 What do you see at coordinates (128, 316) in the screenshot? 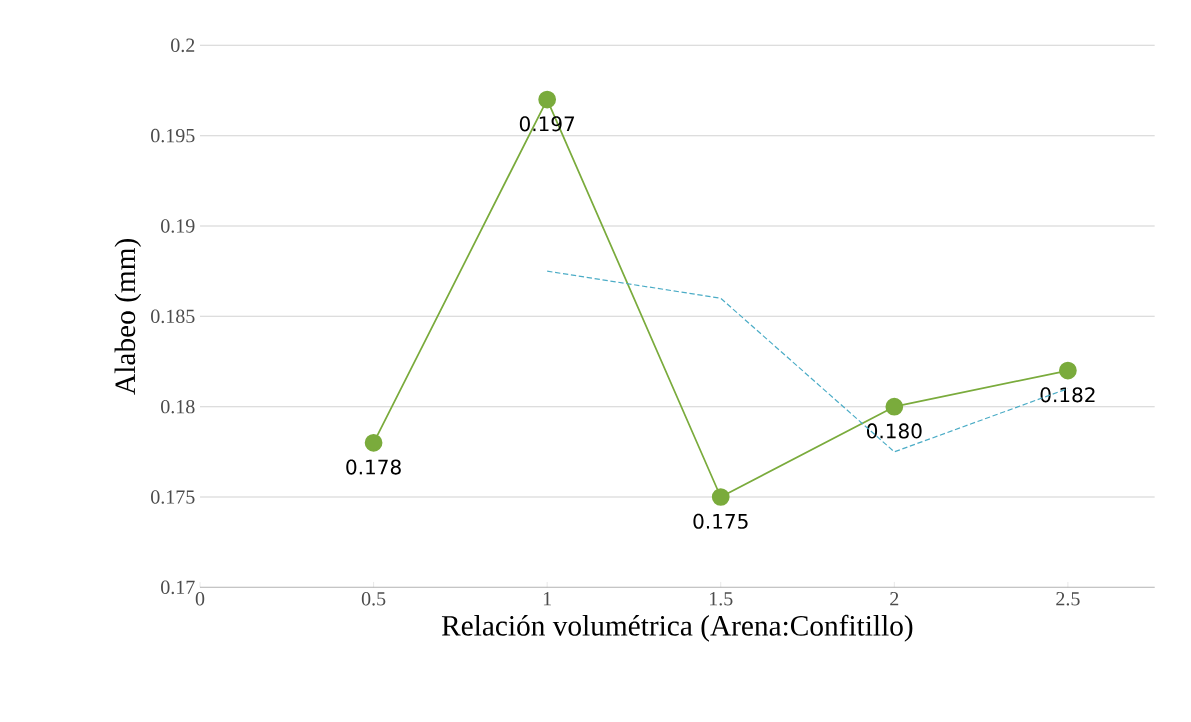
I see `y-axis-title: Alabeo (mm)` at bounding box center [128, 316].